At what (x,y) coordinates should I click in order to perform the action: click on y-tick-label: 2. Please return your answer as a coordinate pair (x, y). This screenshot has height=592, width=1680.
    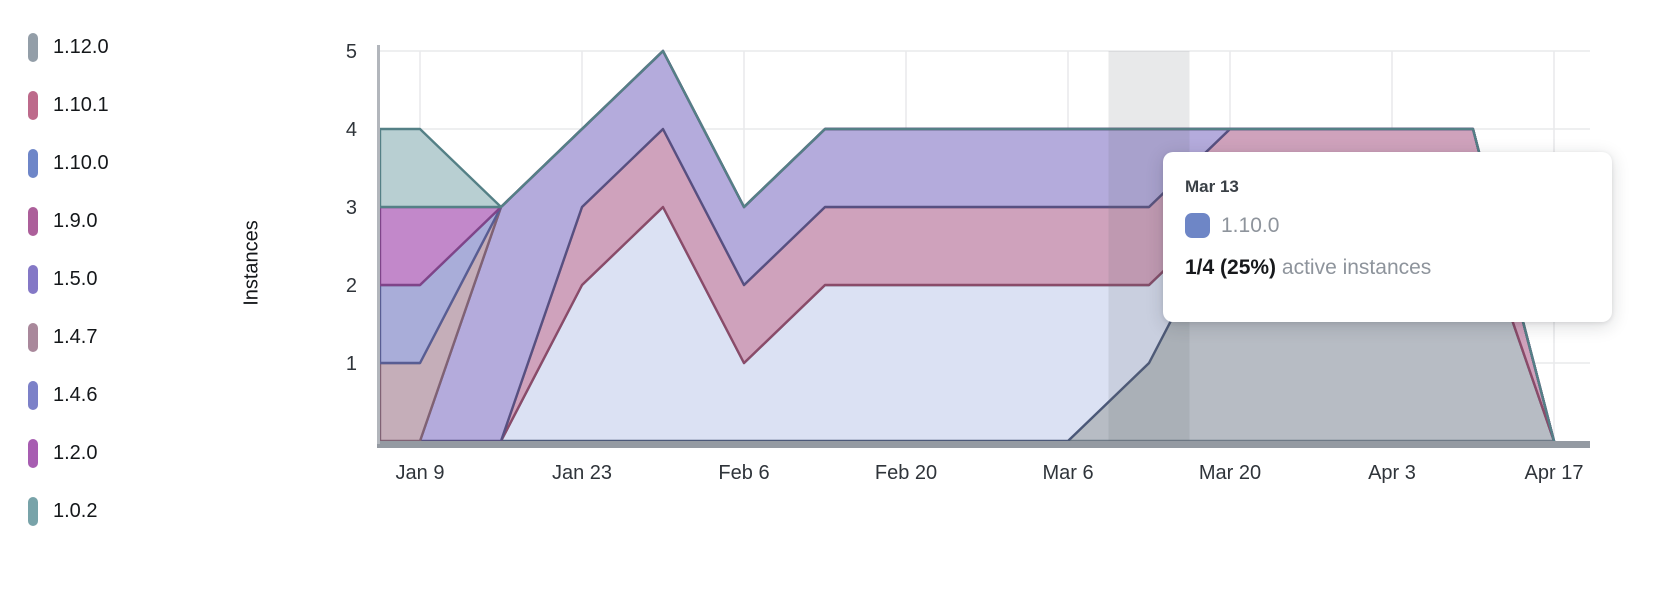
    Looking at the image, I should click on (351, 286).